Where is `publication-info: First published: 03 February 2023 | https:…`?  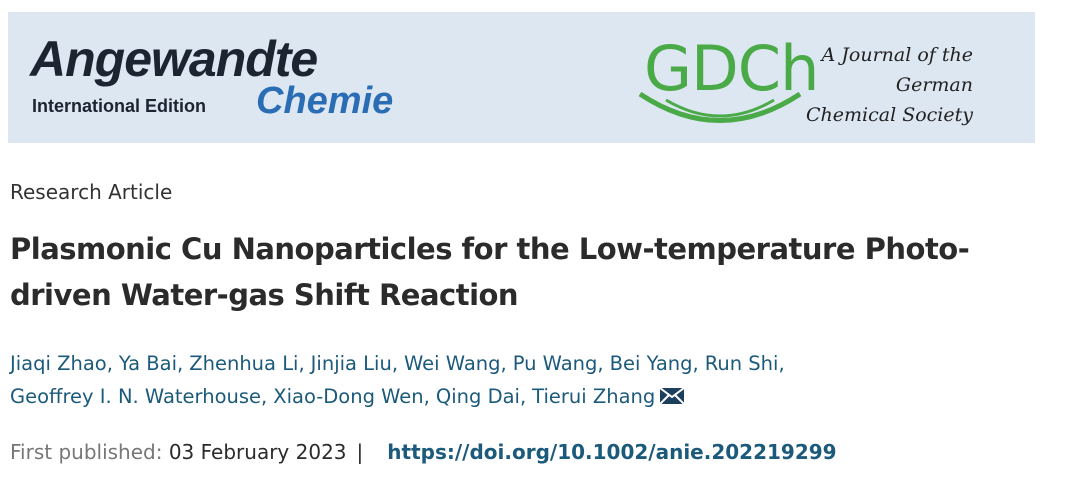 publication-info: First published: 03 February 2023 | https:… is located at coordinates (423, 452).